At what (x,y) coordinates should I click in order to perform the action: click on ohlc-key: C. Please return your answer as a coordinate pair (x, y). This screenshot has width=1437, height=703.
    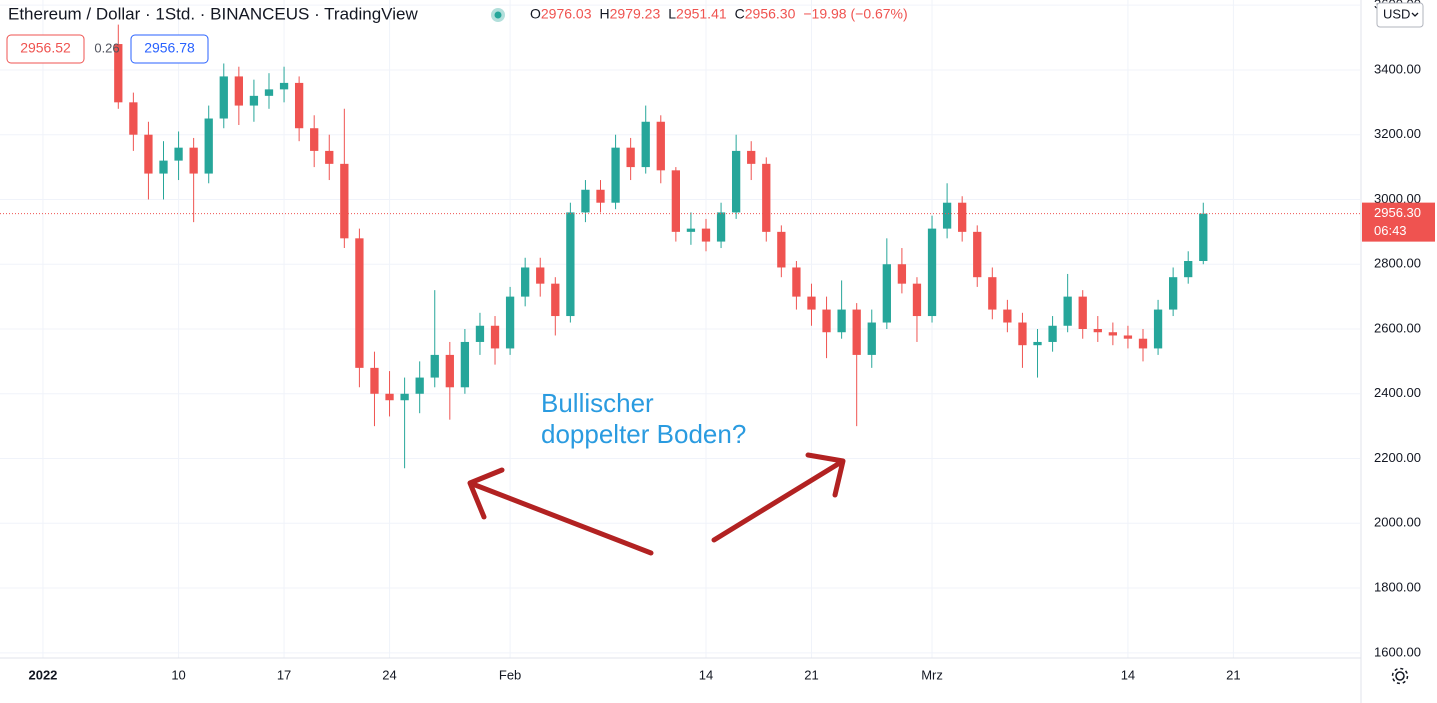
    Looking at the image, I should click on (740, 14).